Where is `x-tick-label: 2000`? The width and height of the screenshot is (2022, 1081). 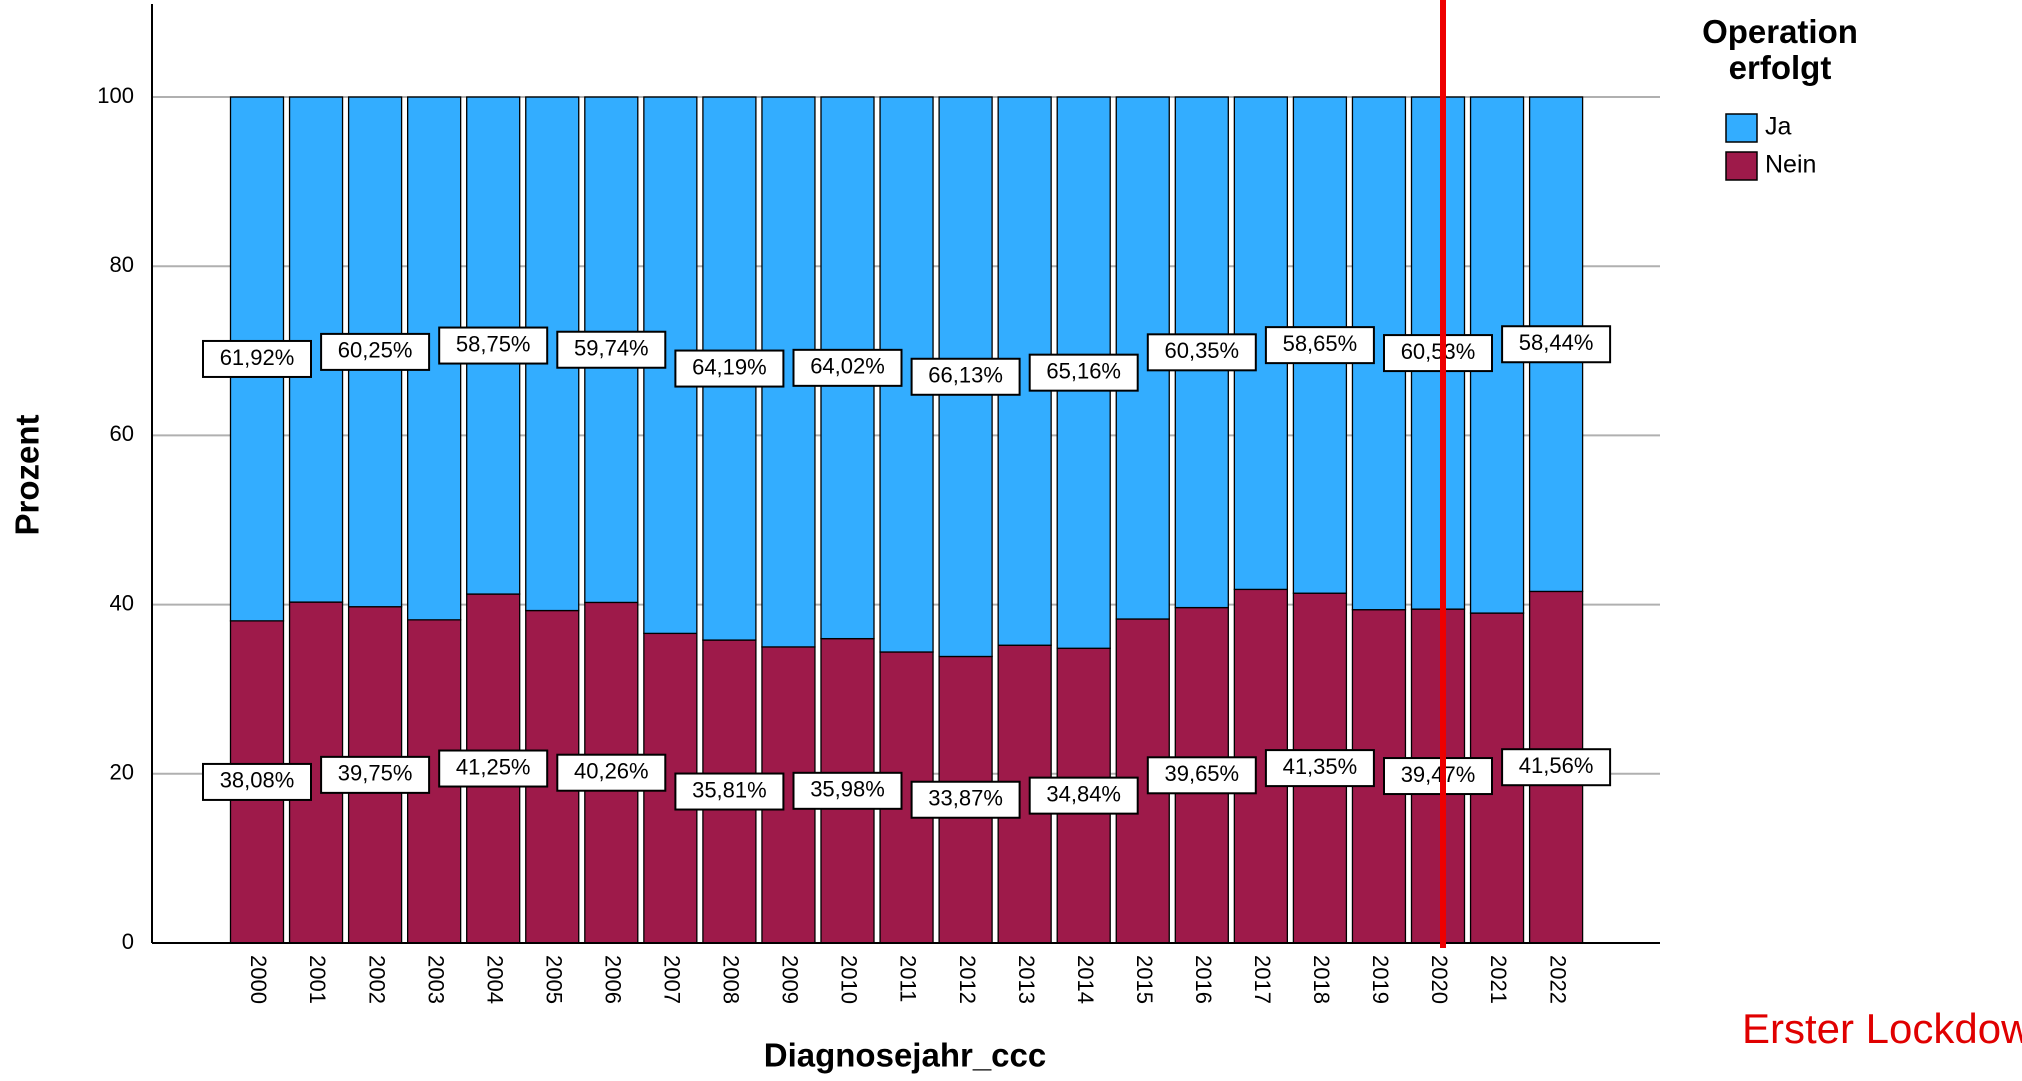
x-tick-label: 2000 is located at coordinates (258, 979).